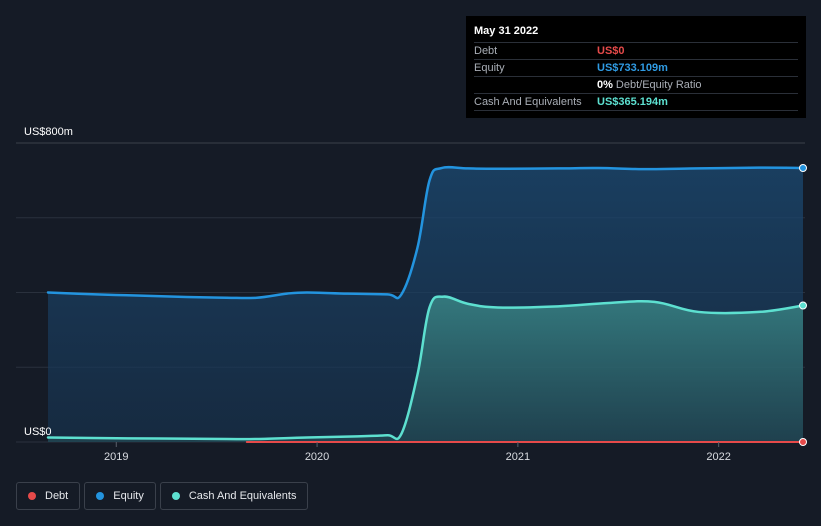  I want to click on legend-dot-debt-icon, so click(32, 496).